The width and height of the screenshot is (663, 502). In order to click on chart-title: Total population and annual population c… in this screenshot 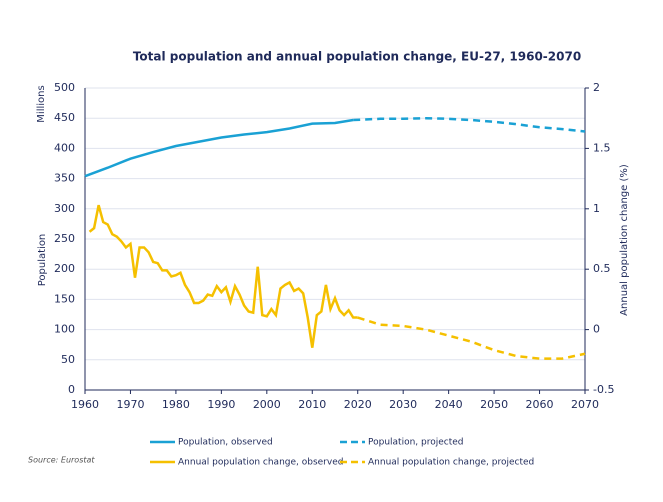, I will do `click(357, 57)`.